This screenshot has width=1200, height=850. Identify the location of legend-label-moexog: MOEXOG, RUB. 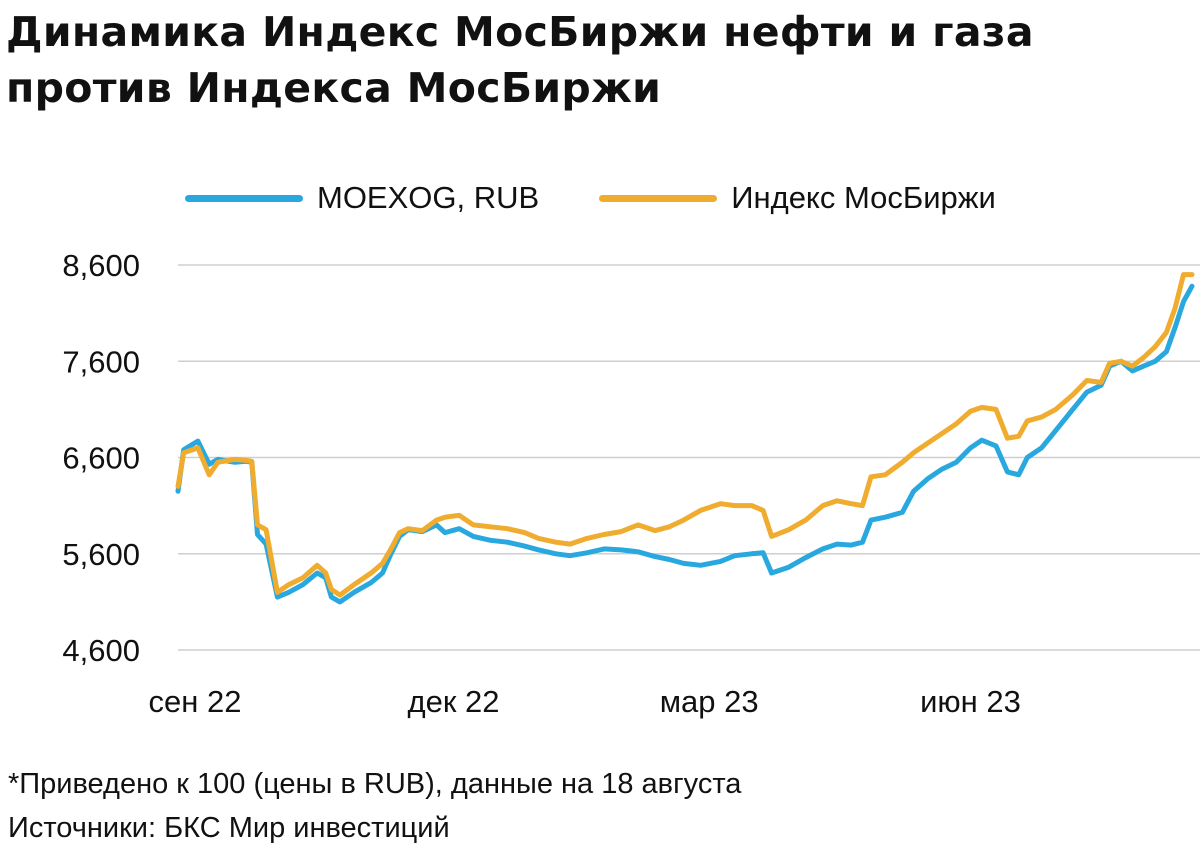
(428, 197).